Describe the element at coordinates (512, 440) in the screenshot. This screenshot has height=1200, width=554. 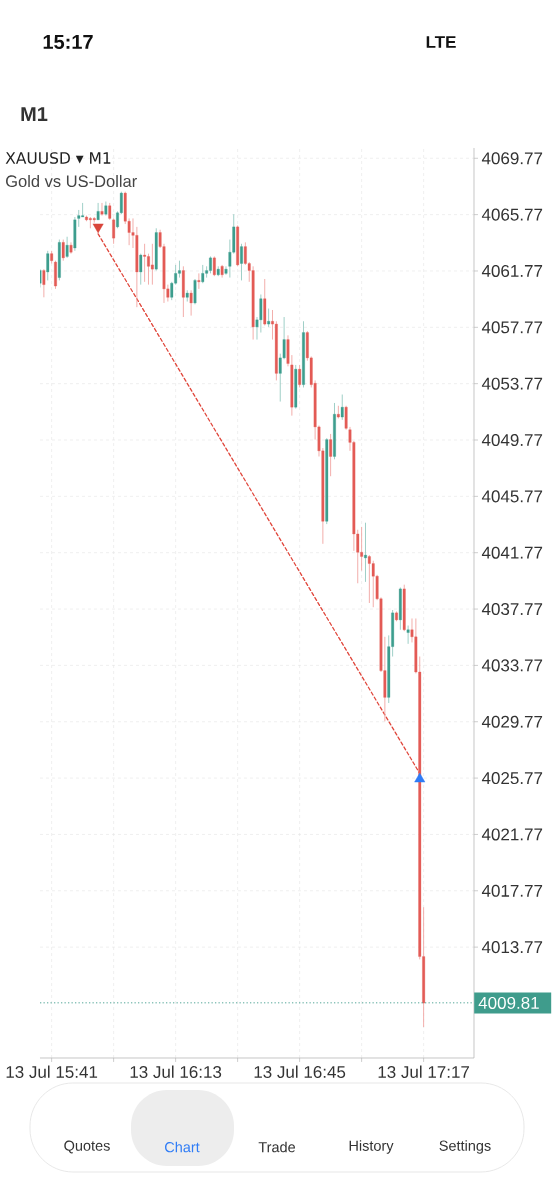
I see `y-tick-label: 4049.77` at that location.